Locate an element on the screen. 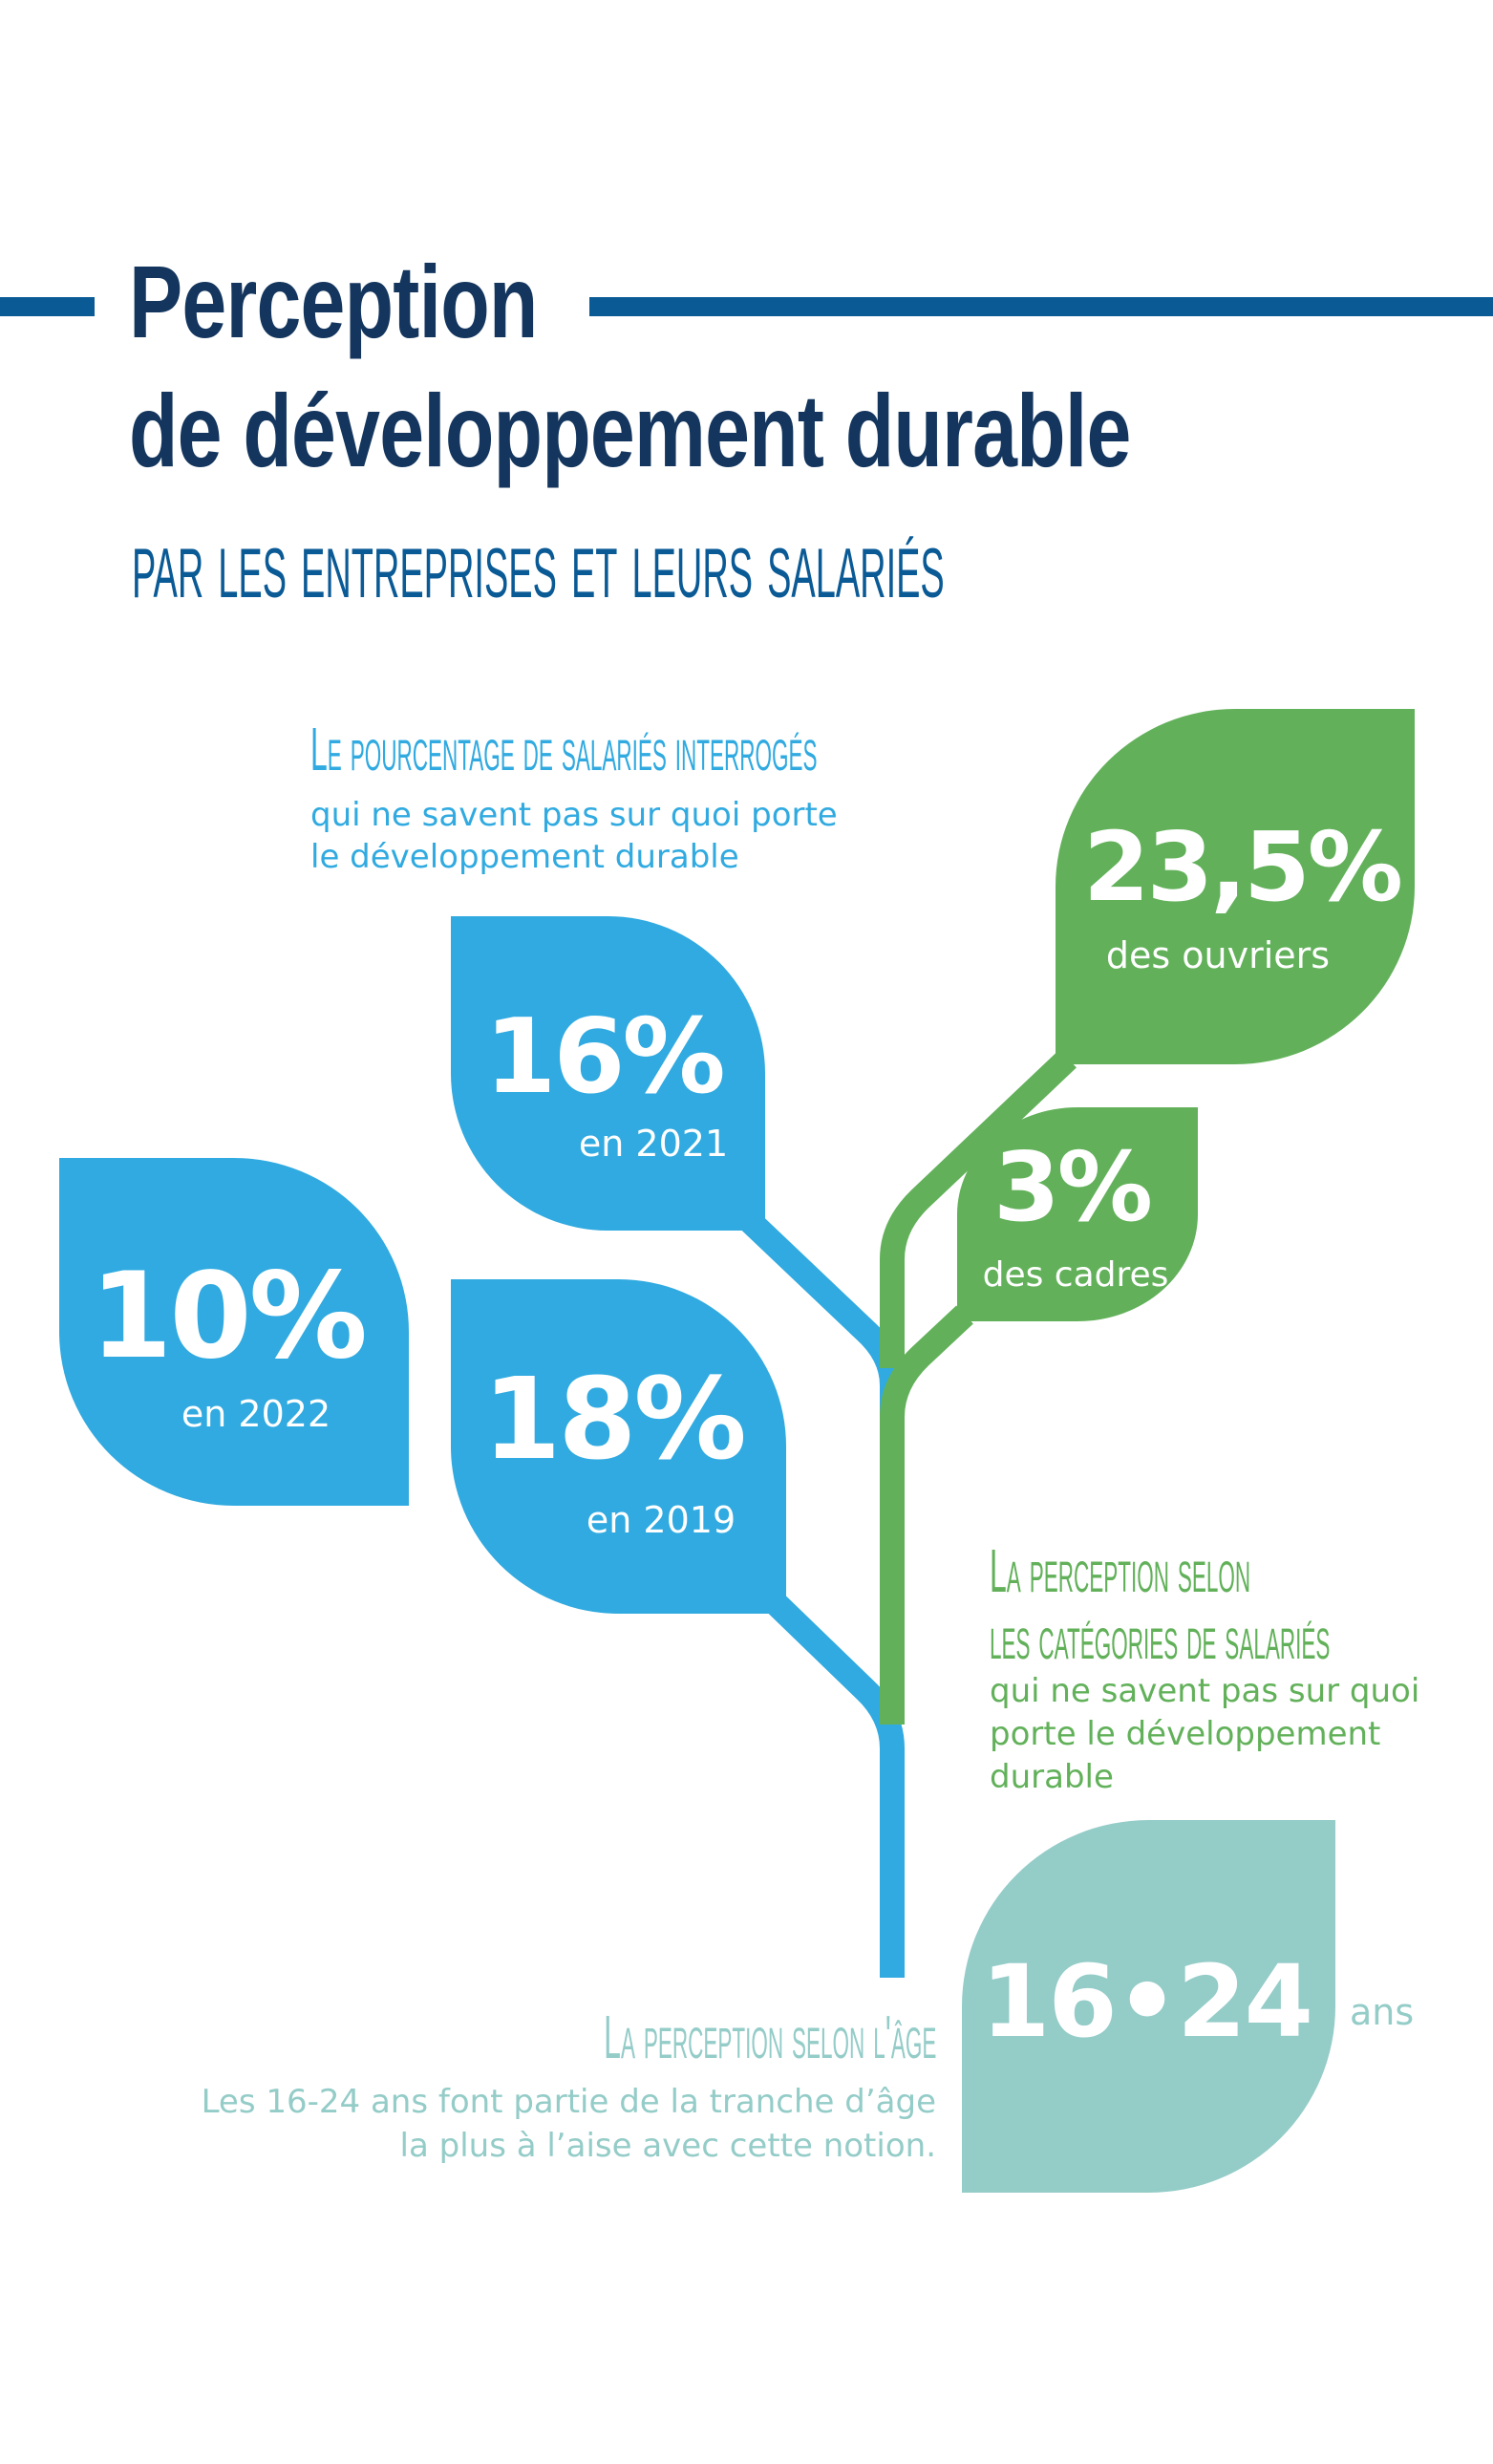 The image size is (1493, 2464). leaf-label: en 2021 is located at coordinates (653, 1144).